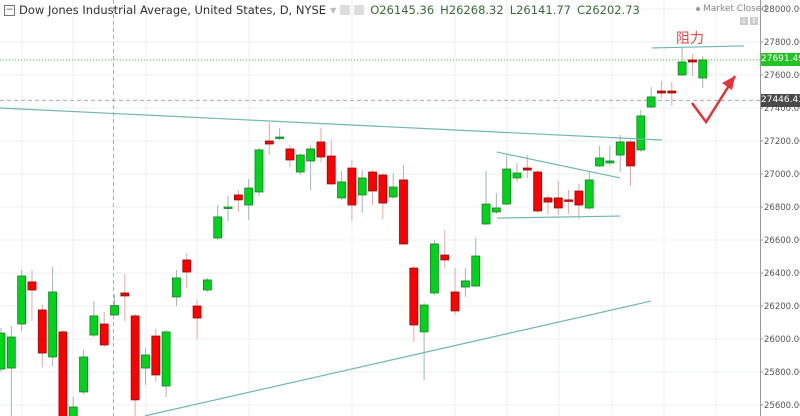 The image size is (800, 416). What do you see at coordinates (540, 10) in the screenshot?
I see `low-value: L26141.77` at bounding box center [540, 10].